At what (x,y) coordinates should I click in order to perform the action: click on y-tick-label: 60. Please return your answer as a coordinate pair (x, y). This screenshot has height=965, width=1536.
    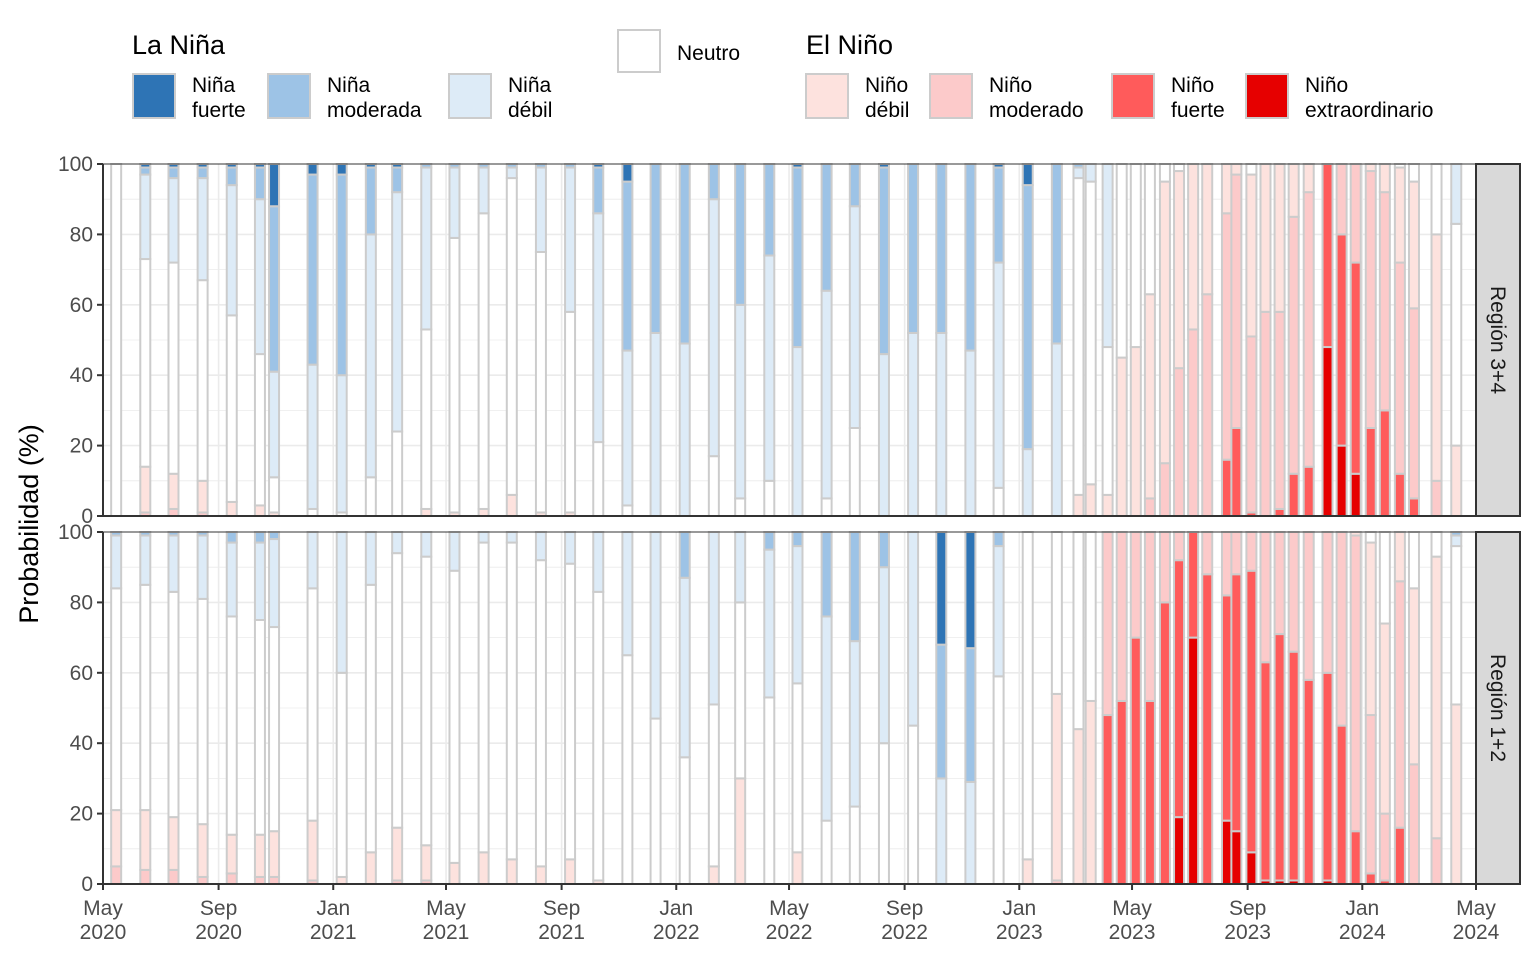
    Looking at the image, I should click on (81, 673).